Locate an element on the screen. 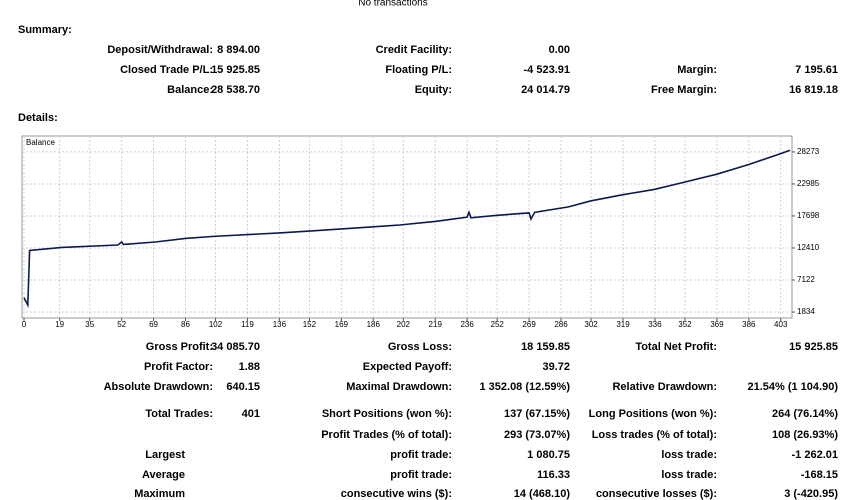 This screenshot has width=865, height=500. group-label: Average is located at coordinates (163, 475).